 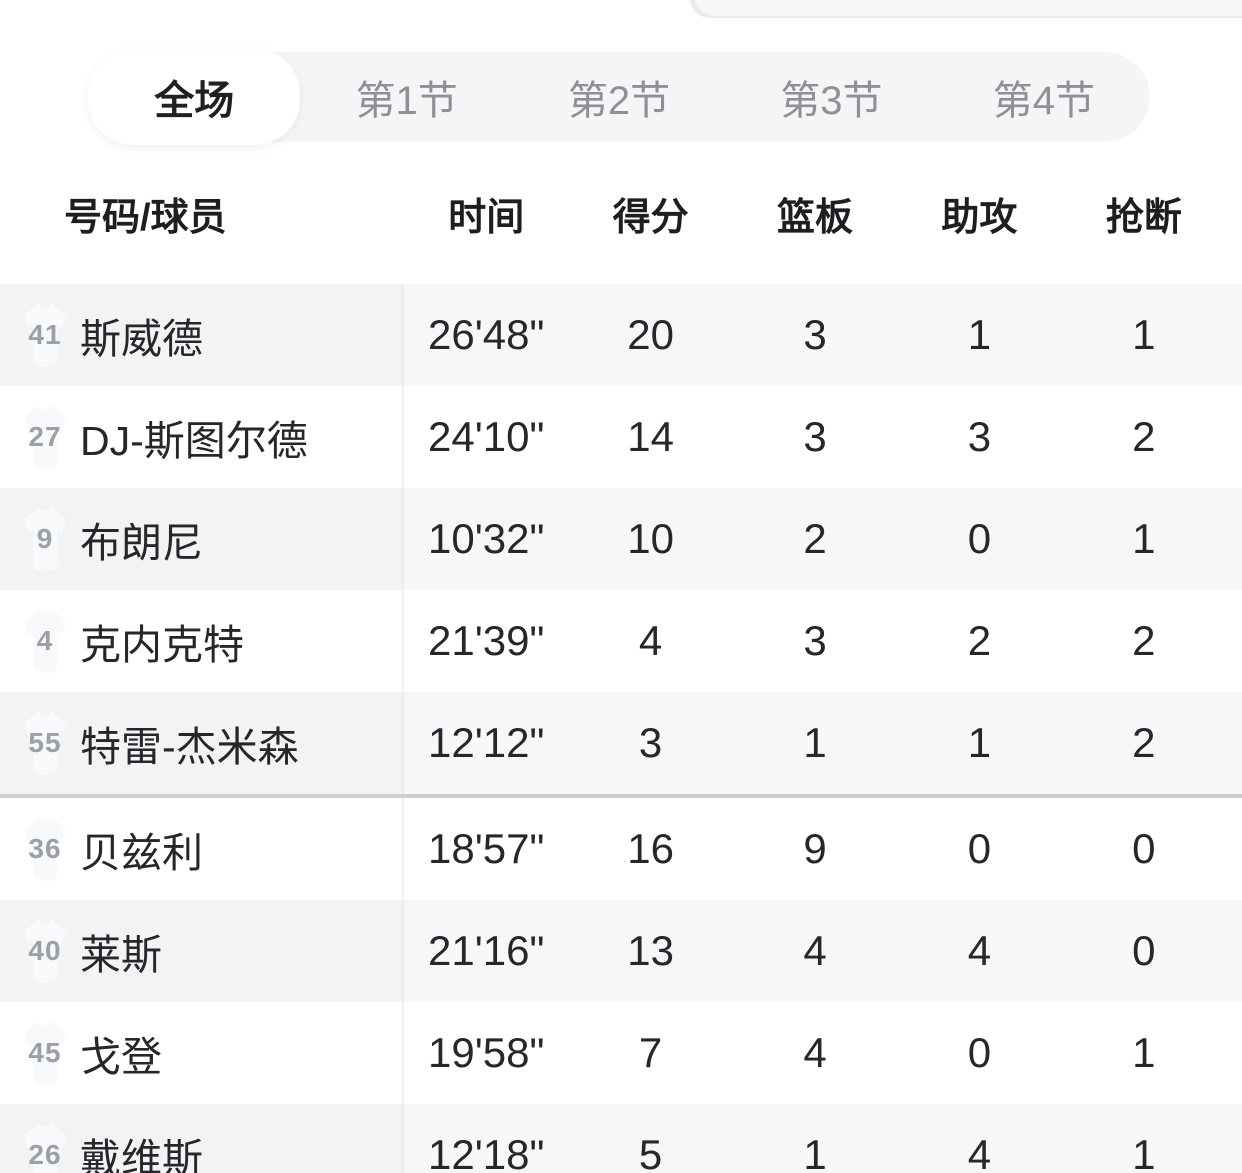 What do you see at coordinates (486, 1052) in the screenshot?
I see `stat-time: 19'58"` at bounding box center [486, 1052].